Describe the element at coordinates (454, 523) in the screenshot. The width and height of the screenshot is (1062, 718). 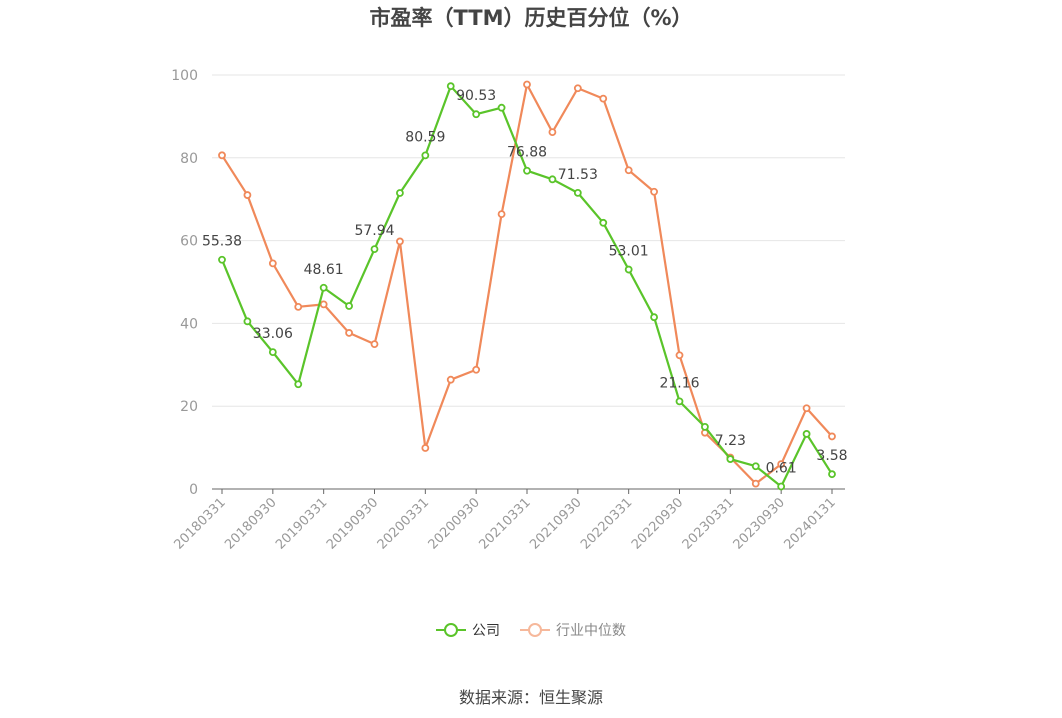
I see `x-tick-label: 20200930` at that location.